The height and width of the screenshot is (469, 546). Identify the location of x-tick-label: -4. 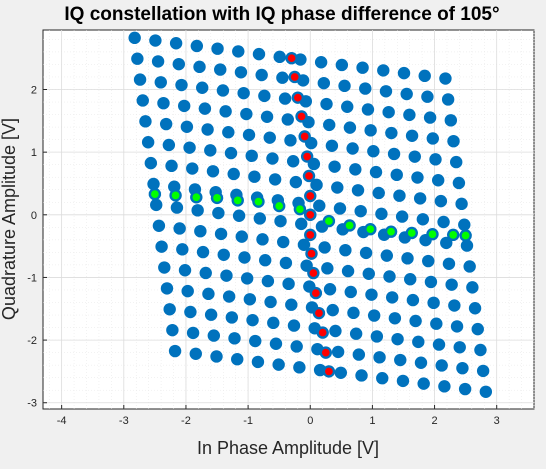
(62, 421).